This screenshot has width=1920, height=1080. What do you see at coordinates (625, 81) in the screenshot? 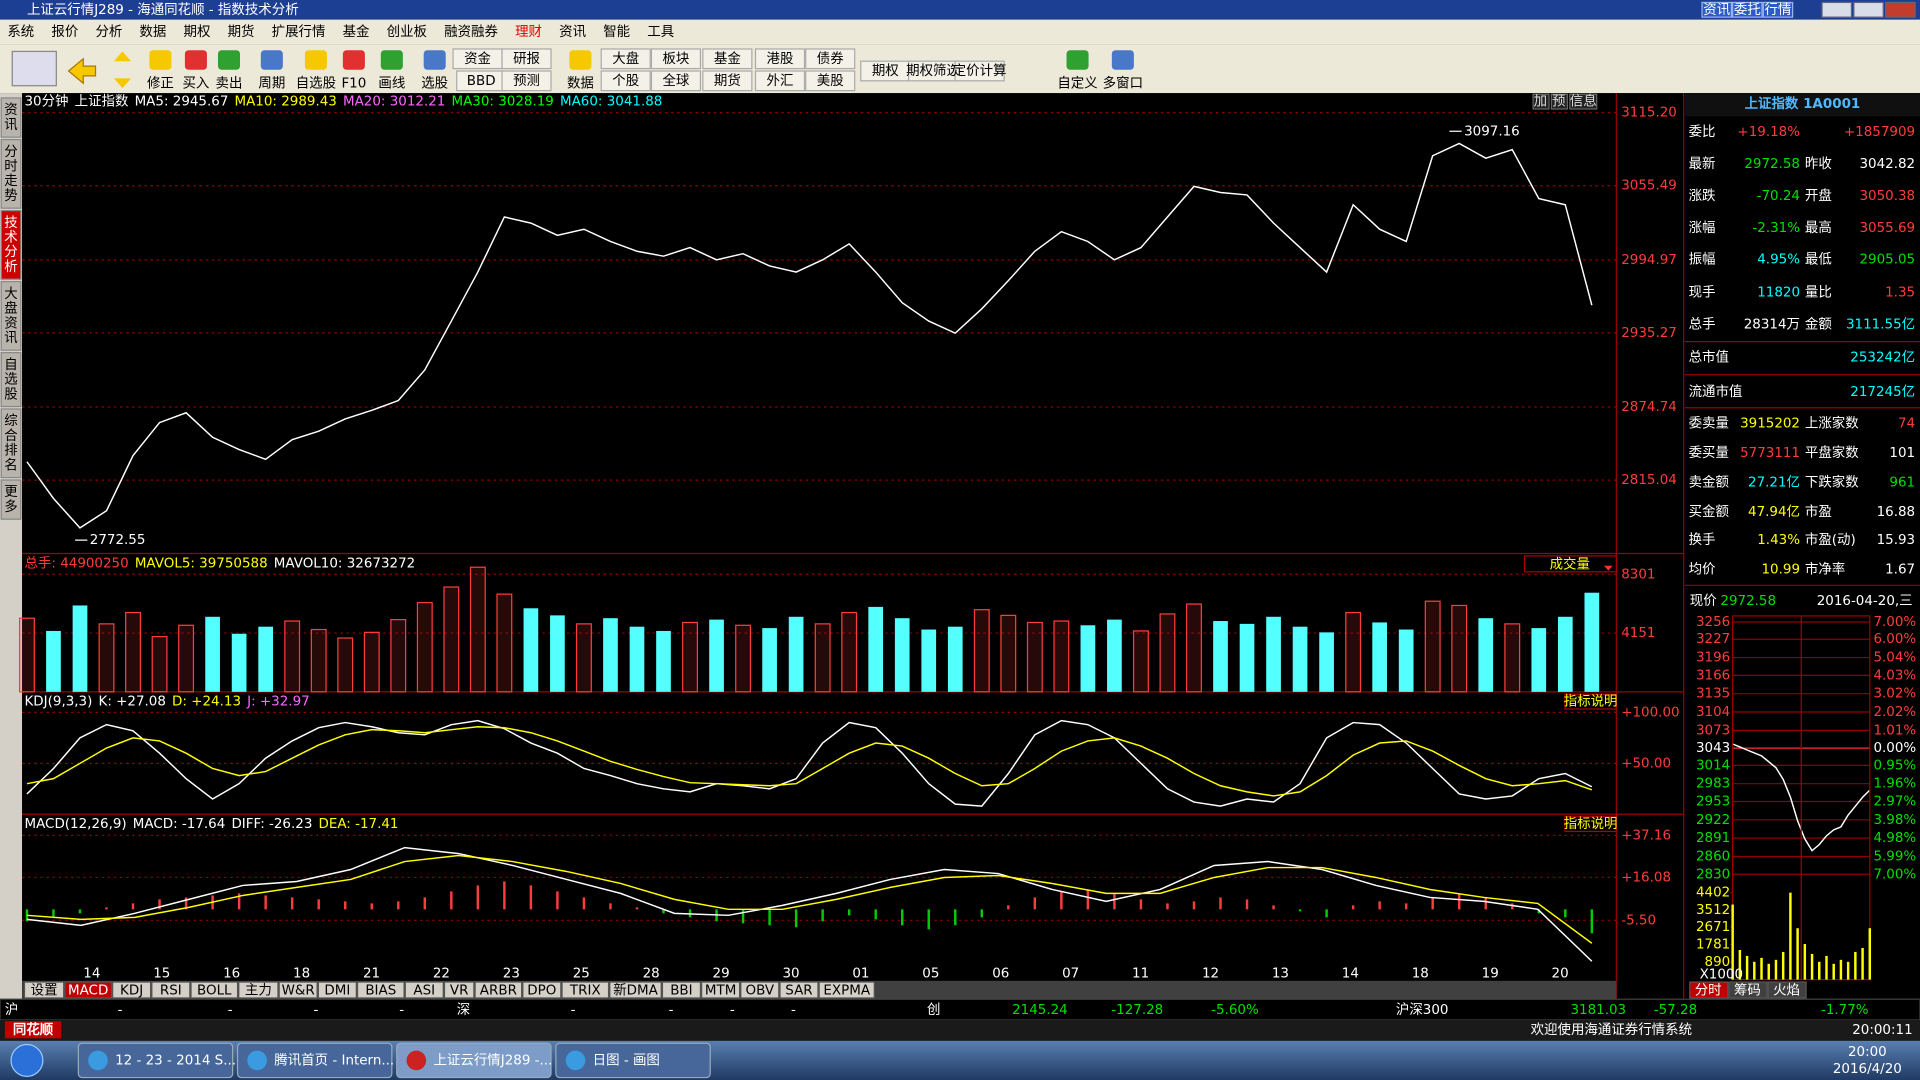
I see `toolbar-label: 个股` at bounding box center [625, 81].